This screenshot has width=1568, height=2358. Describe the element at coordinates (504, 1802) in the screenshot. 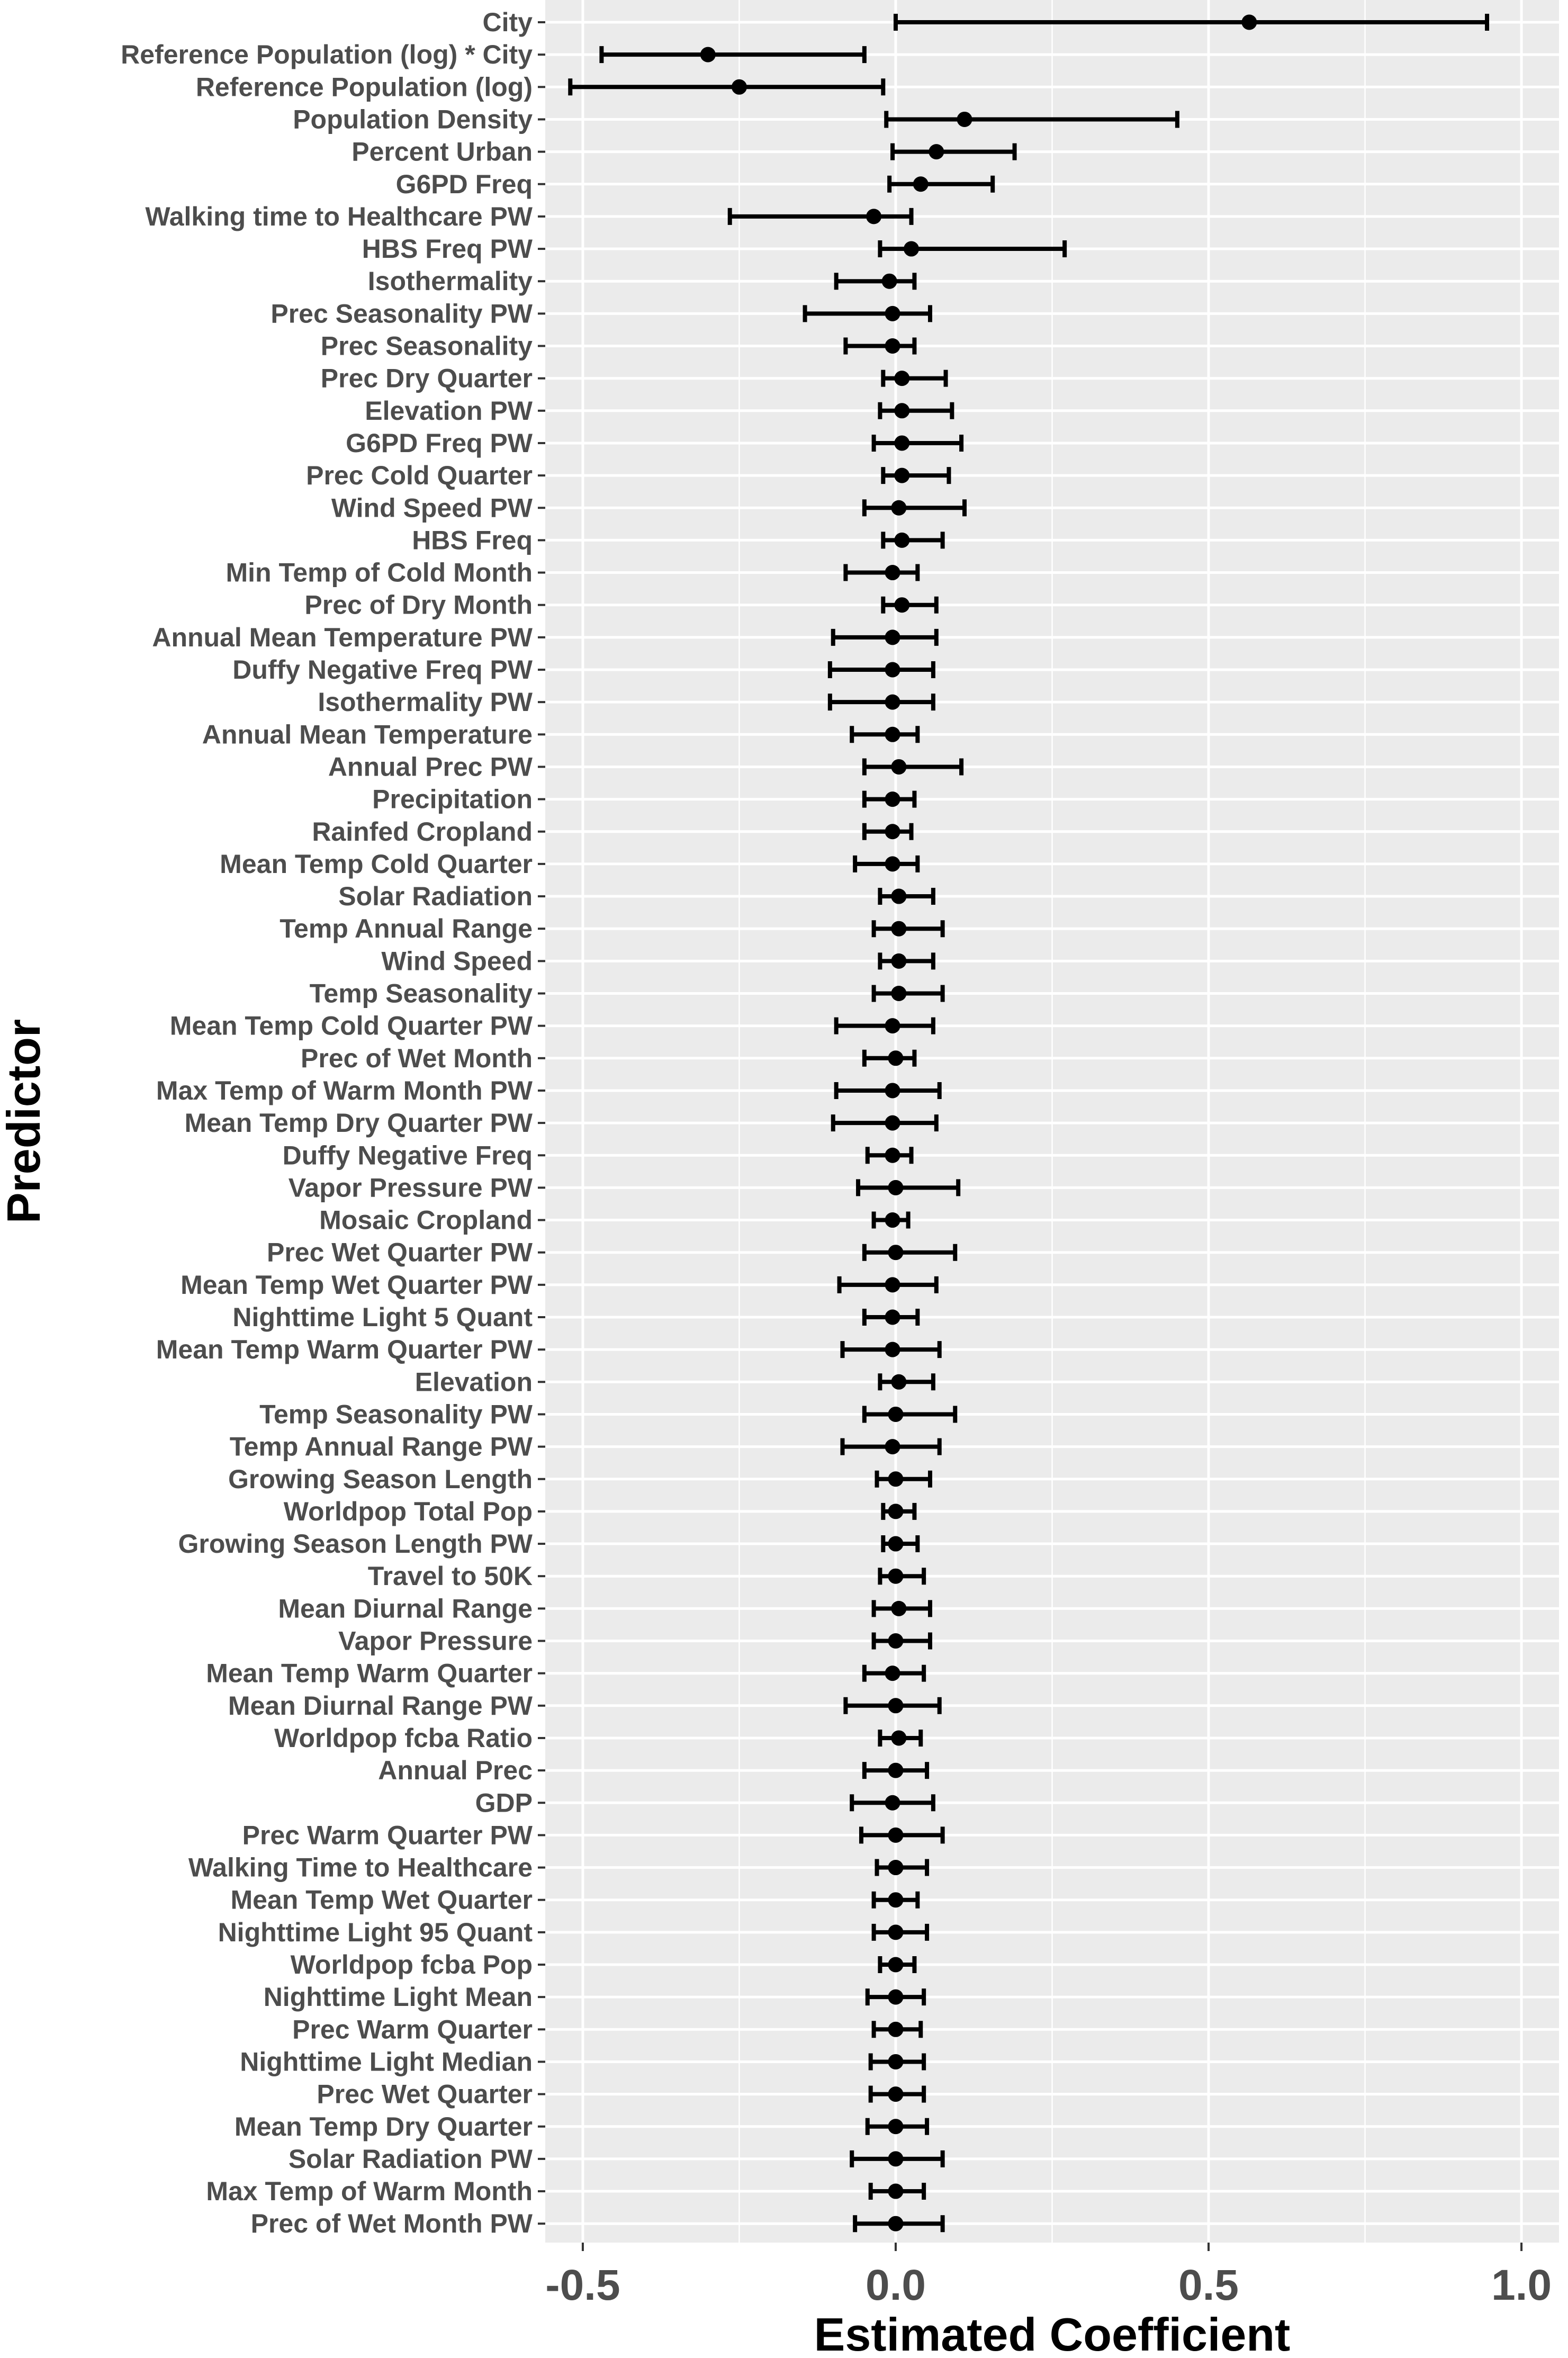

I see `y-tick-label: GDP` at that location.